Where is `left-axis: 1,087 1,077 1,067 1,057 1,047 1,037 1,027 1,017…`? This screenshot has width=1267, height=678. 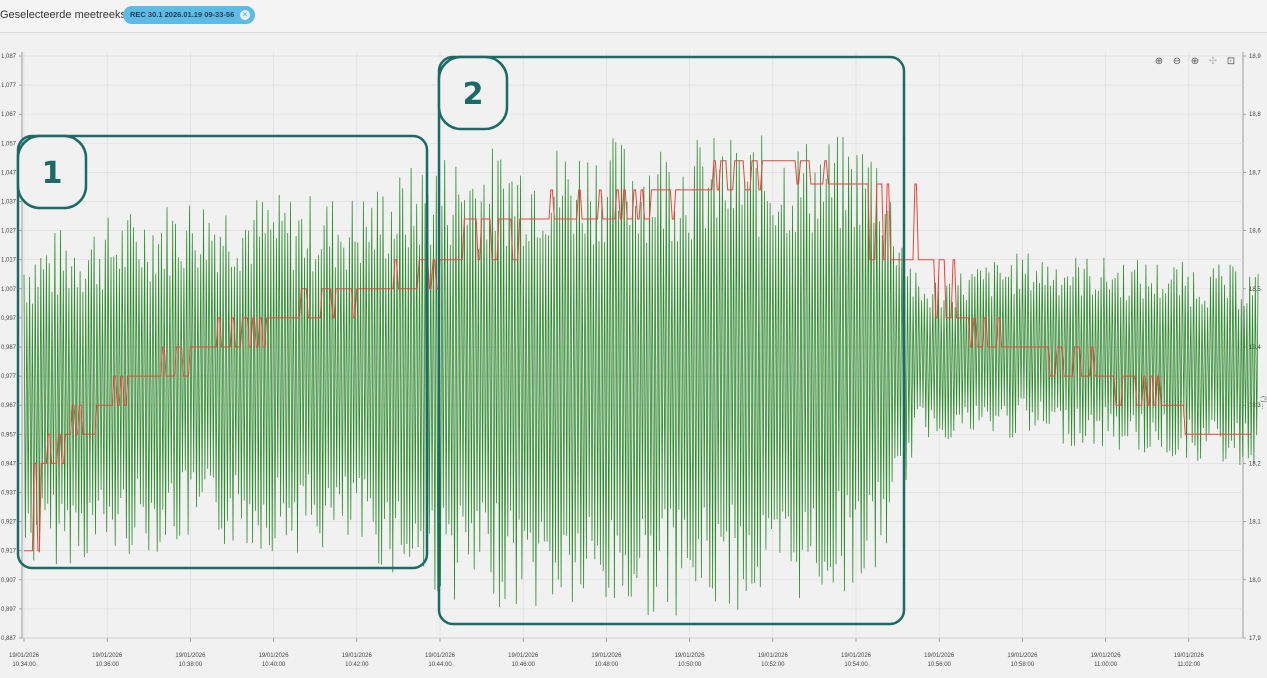 left-axis: 1,087 1,077 1,067 1,057 1,047 1,037 1,027 1,017… is located at coordinates (11, 348).